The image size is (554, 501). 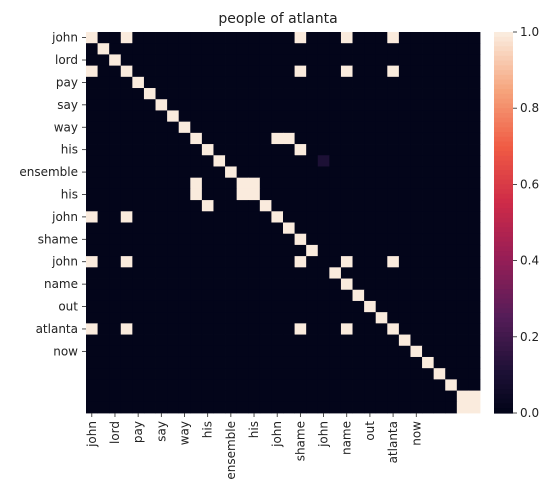 I want to click on column-tick-label: atlanta, so click(x=393, y=442).